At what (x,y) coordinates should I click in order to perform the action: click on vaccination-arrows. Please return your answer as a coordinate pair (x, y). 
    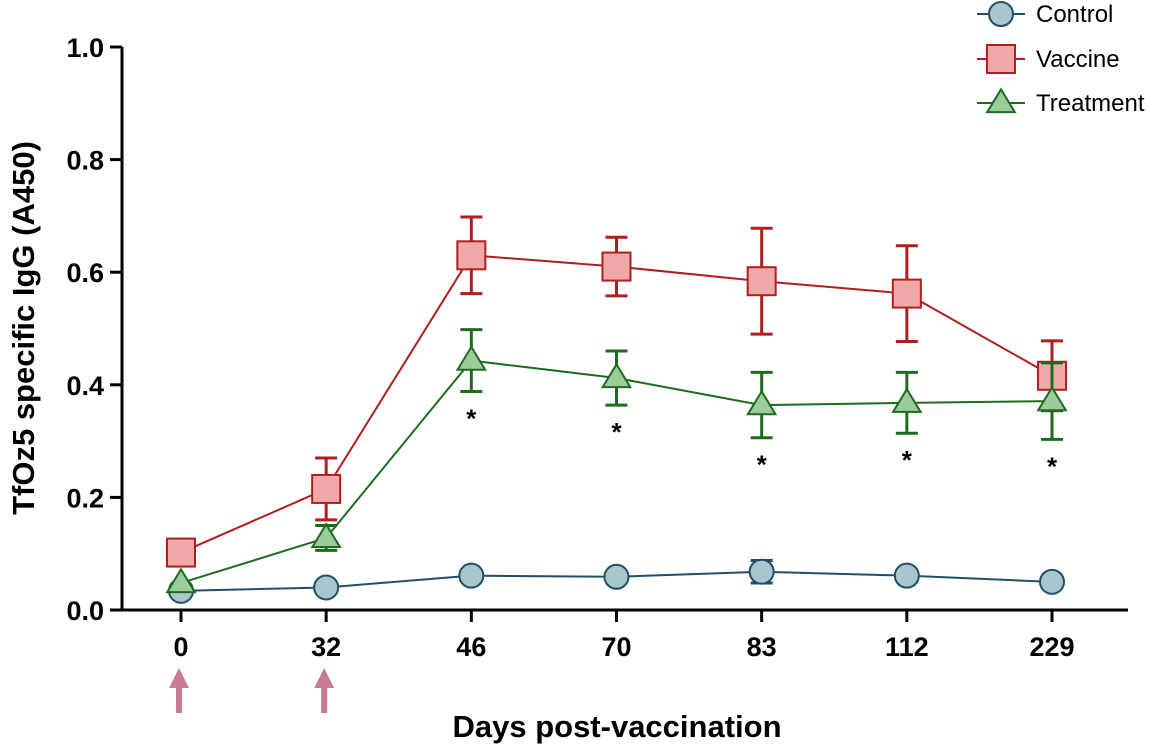
    Looking at the image, I should click on (252, 690).